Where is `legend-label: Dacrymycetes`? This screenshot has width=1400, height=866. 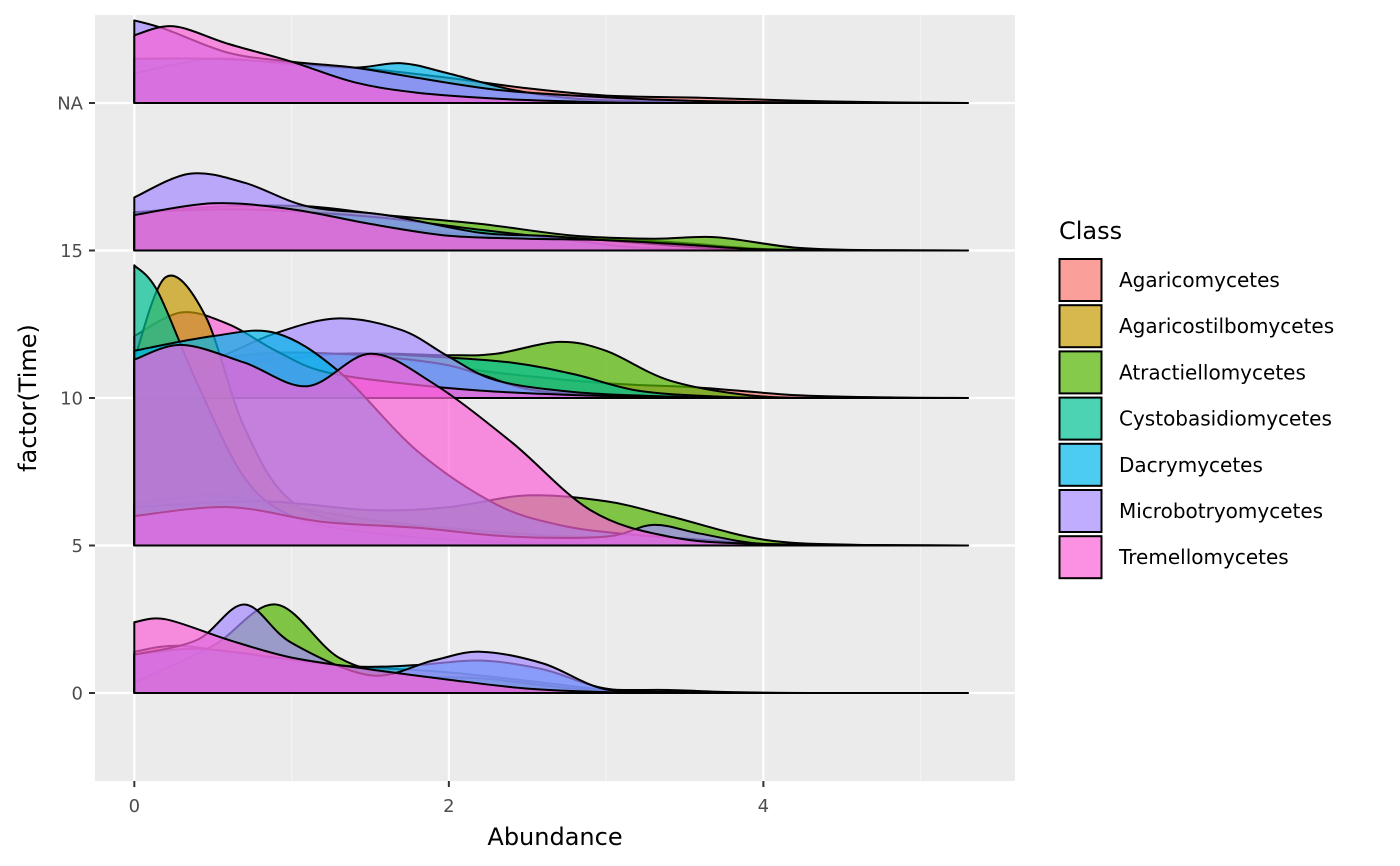
legend-label: Dacrymycetes is located at coordinates (1191, 465).